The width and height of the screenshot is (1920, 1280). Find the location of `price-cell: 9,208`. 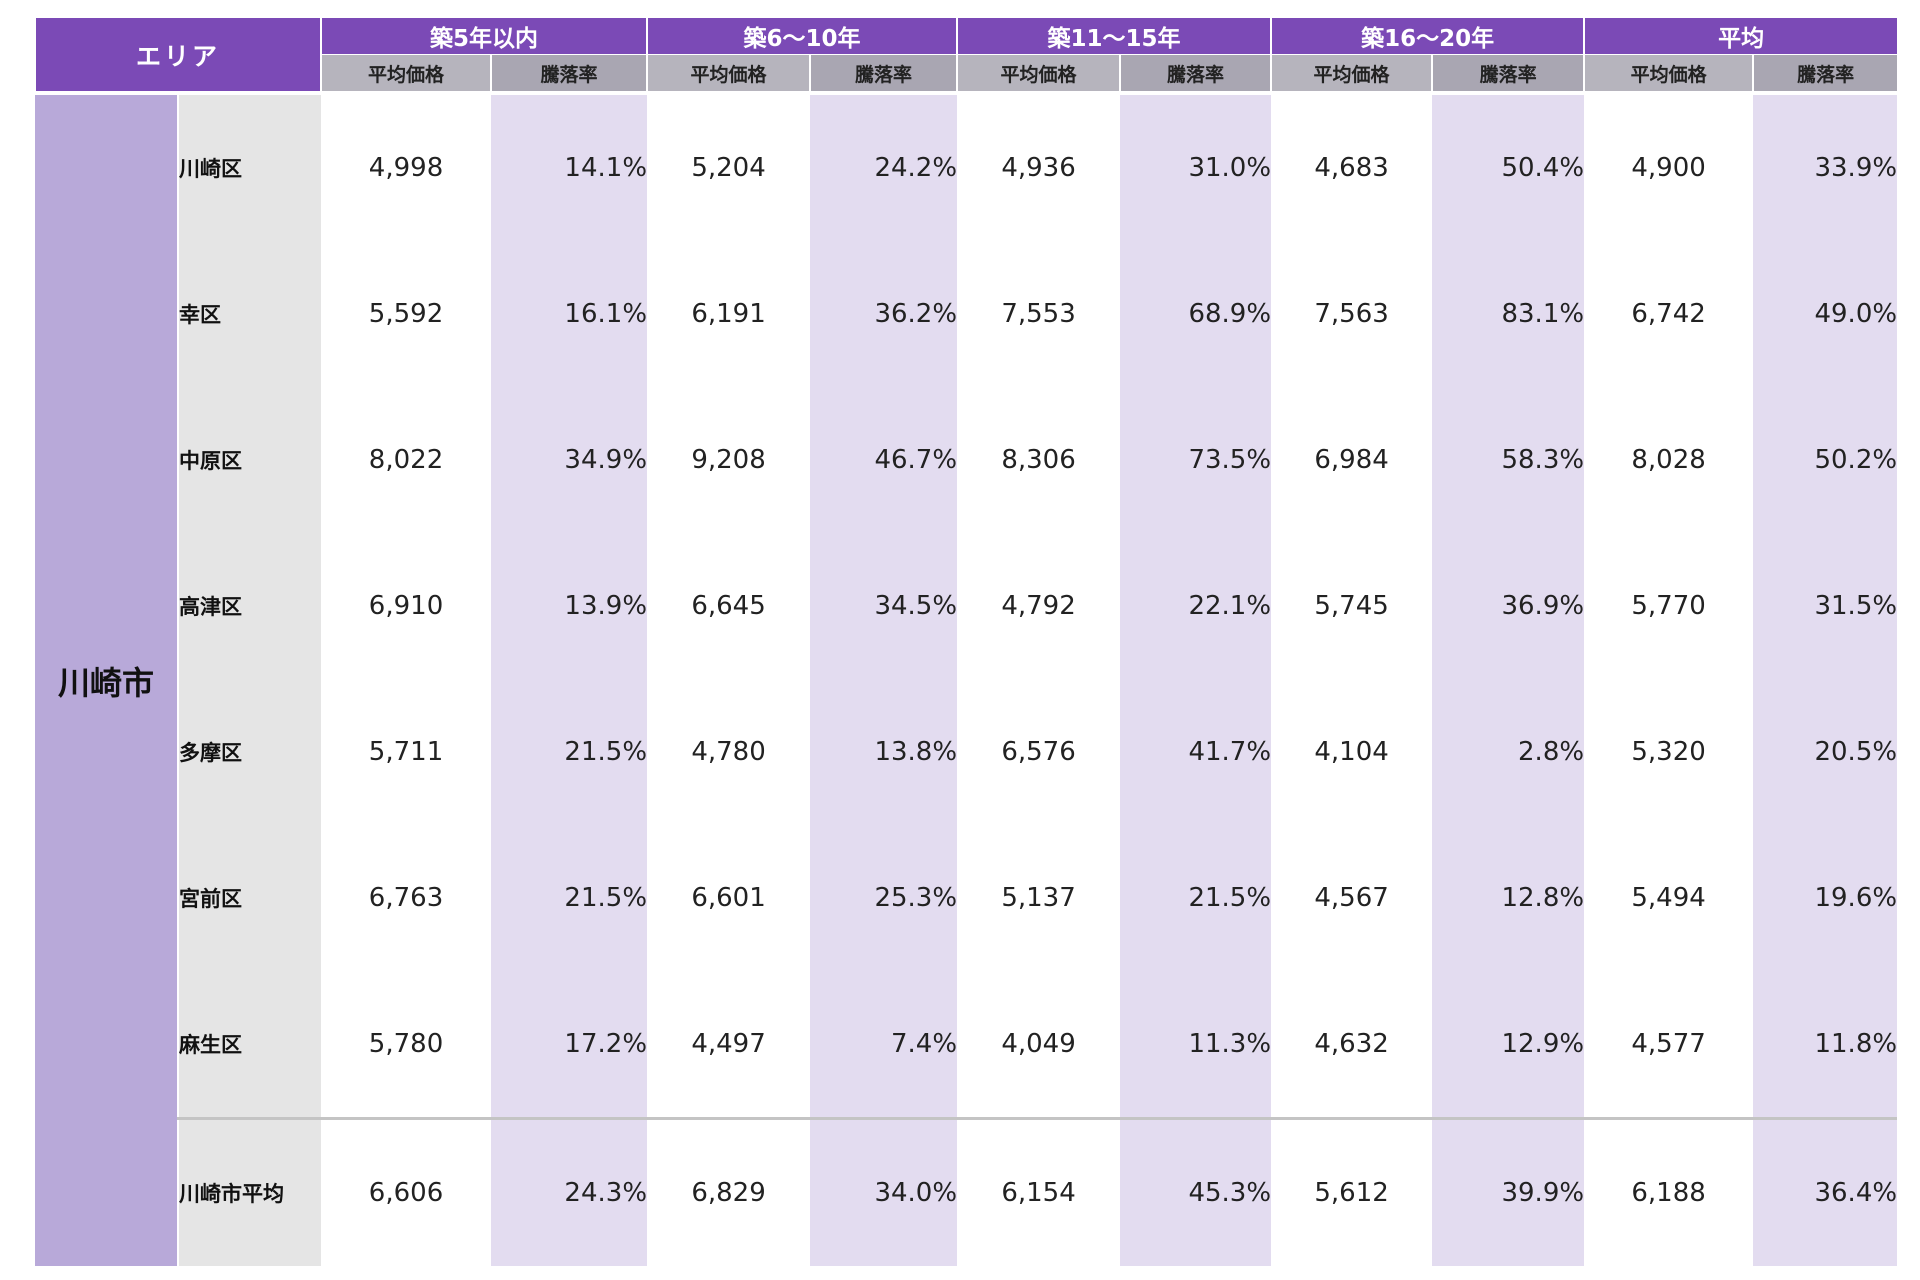

price-cell: 9,208 is located at coordinates (729, 460).